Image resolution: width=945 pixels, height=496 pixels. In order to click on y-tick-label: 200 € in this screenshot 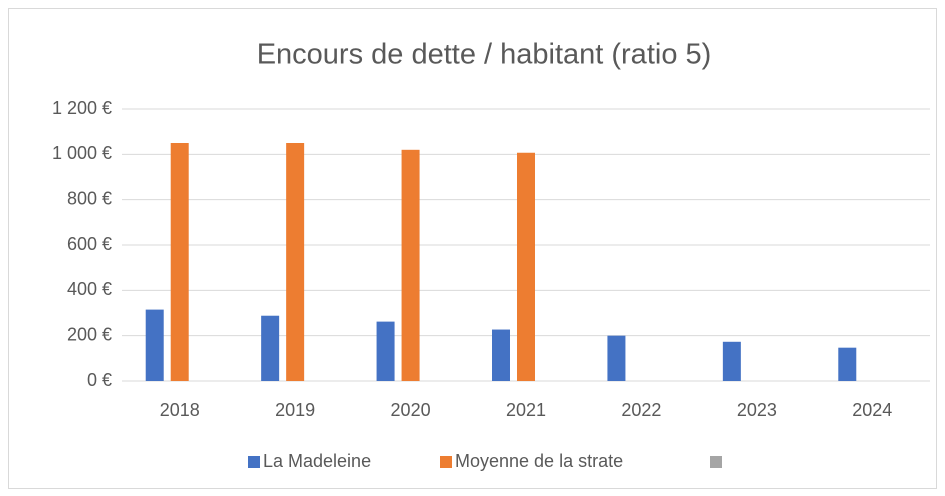, I will do `click(89, 334)`.